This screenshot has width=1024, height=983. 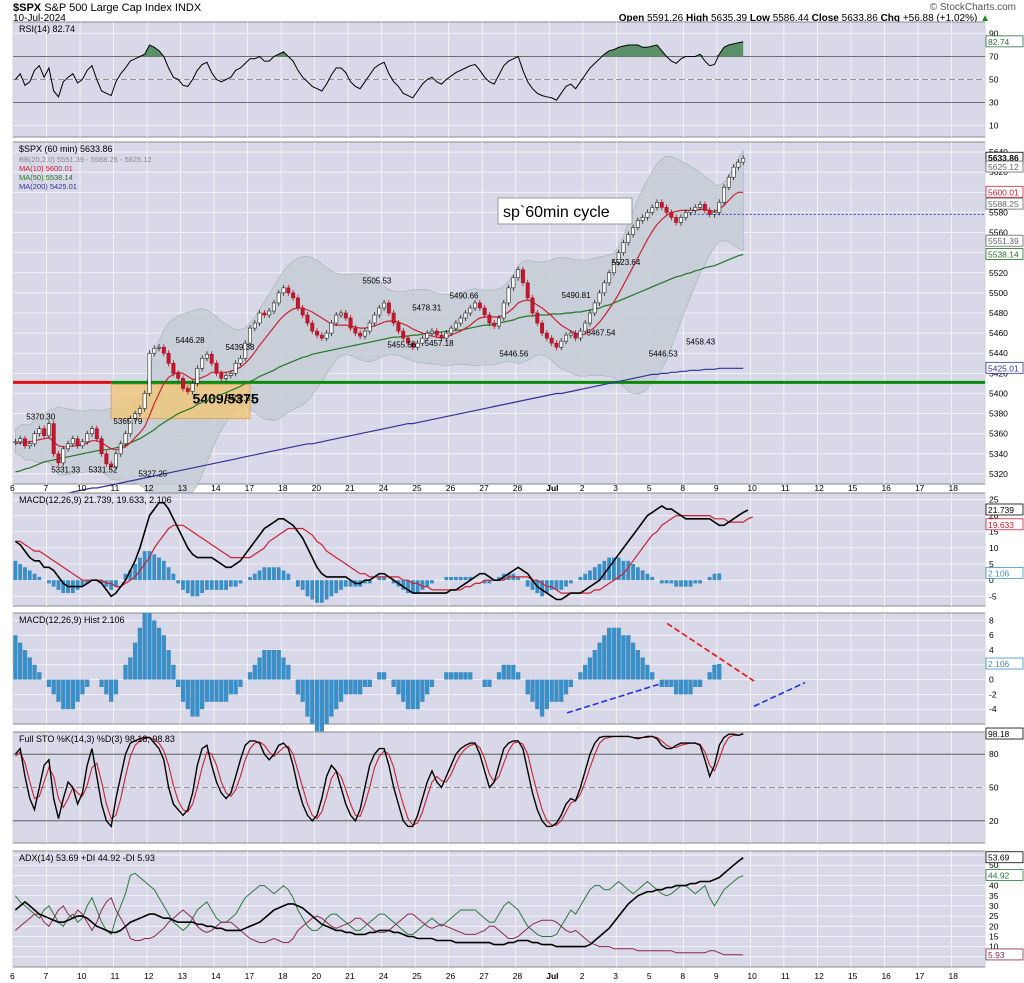 I want to click on cycle-label: sp`60min cycle, so click(x=556, y=212).